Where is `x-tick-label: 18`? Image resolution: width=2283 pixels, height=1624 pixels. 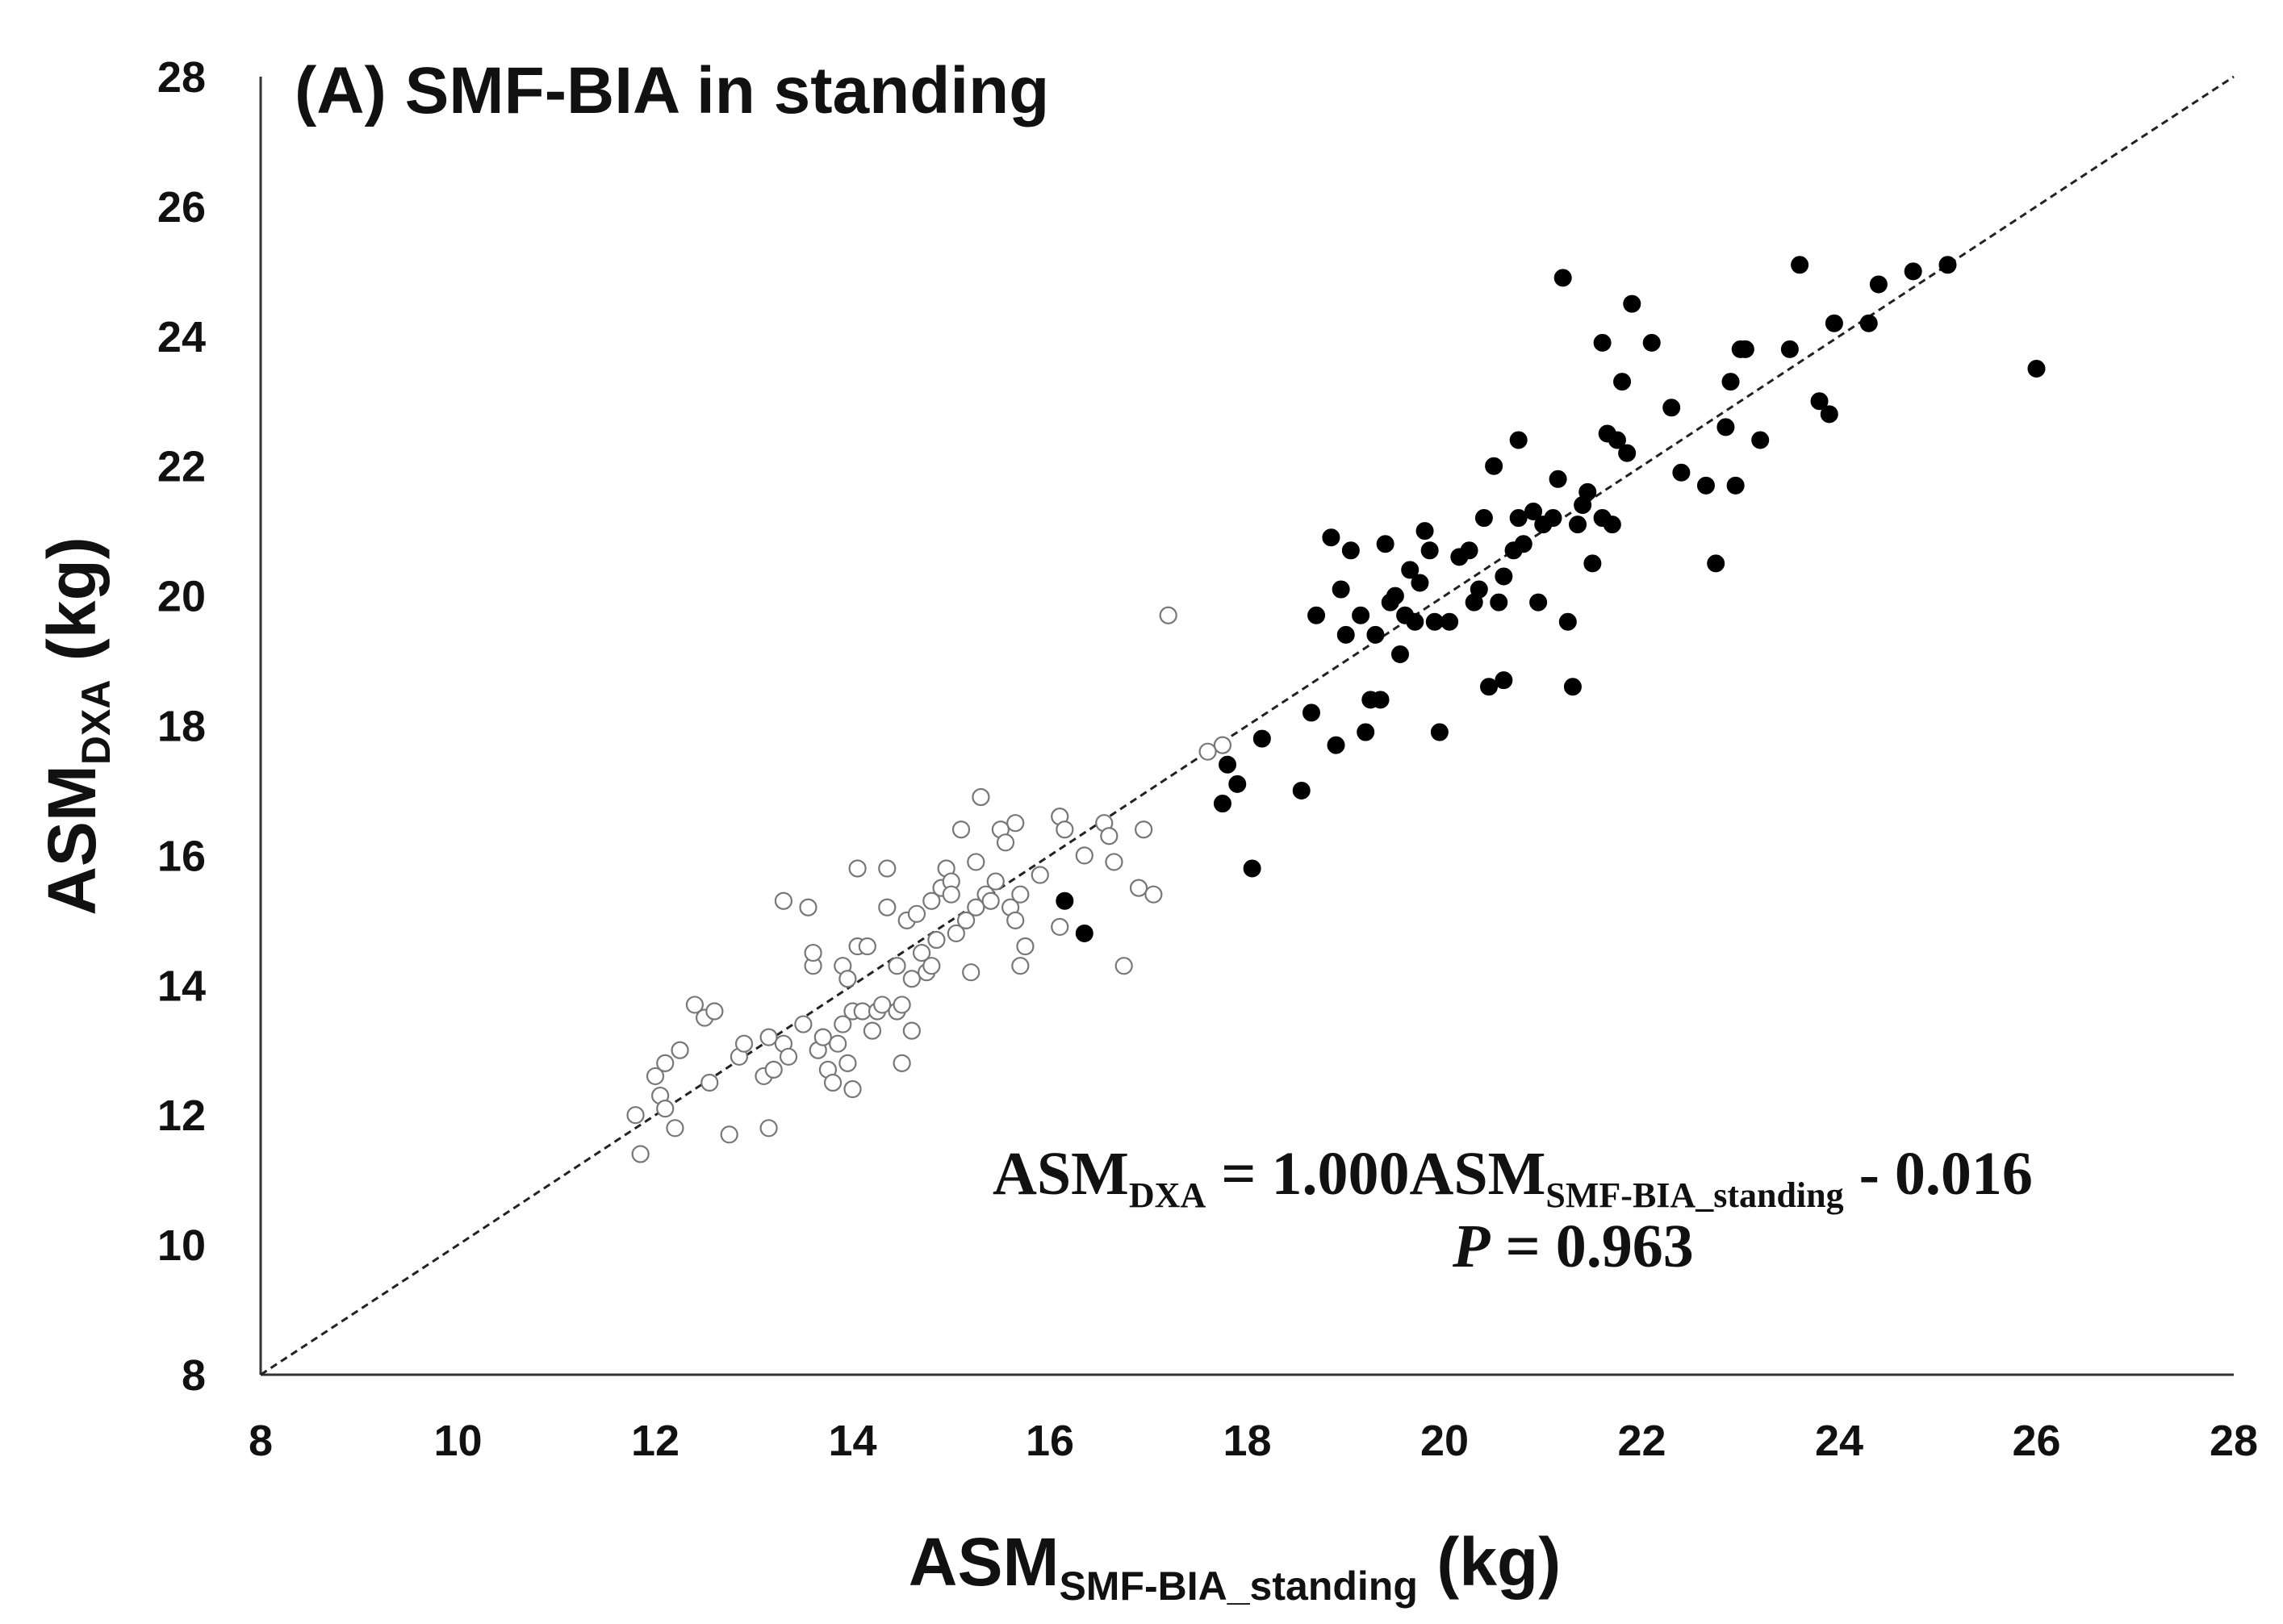 x-tick-label: 18 is located at coordinates (1247, 1441).